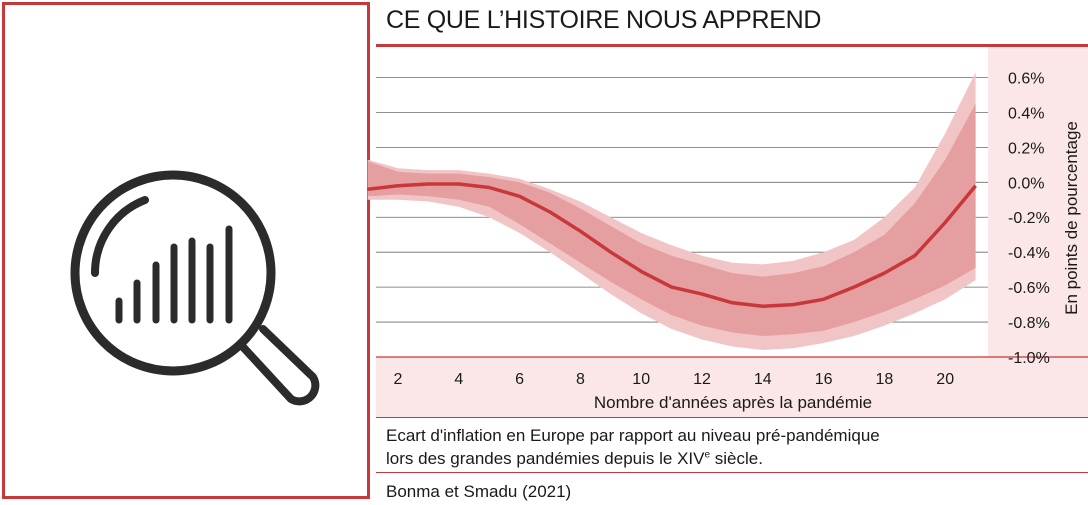 The height and width of the screenshot is (505, 1088). I want to click on page-title: CE QUE L’HISTOIRE NOUS APPREND, so click(604, 20).